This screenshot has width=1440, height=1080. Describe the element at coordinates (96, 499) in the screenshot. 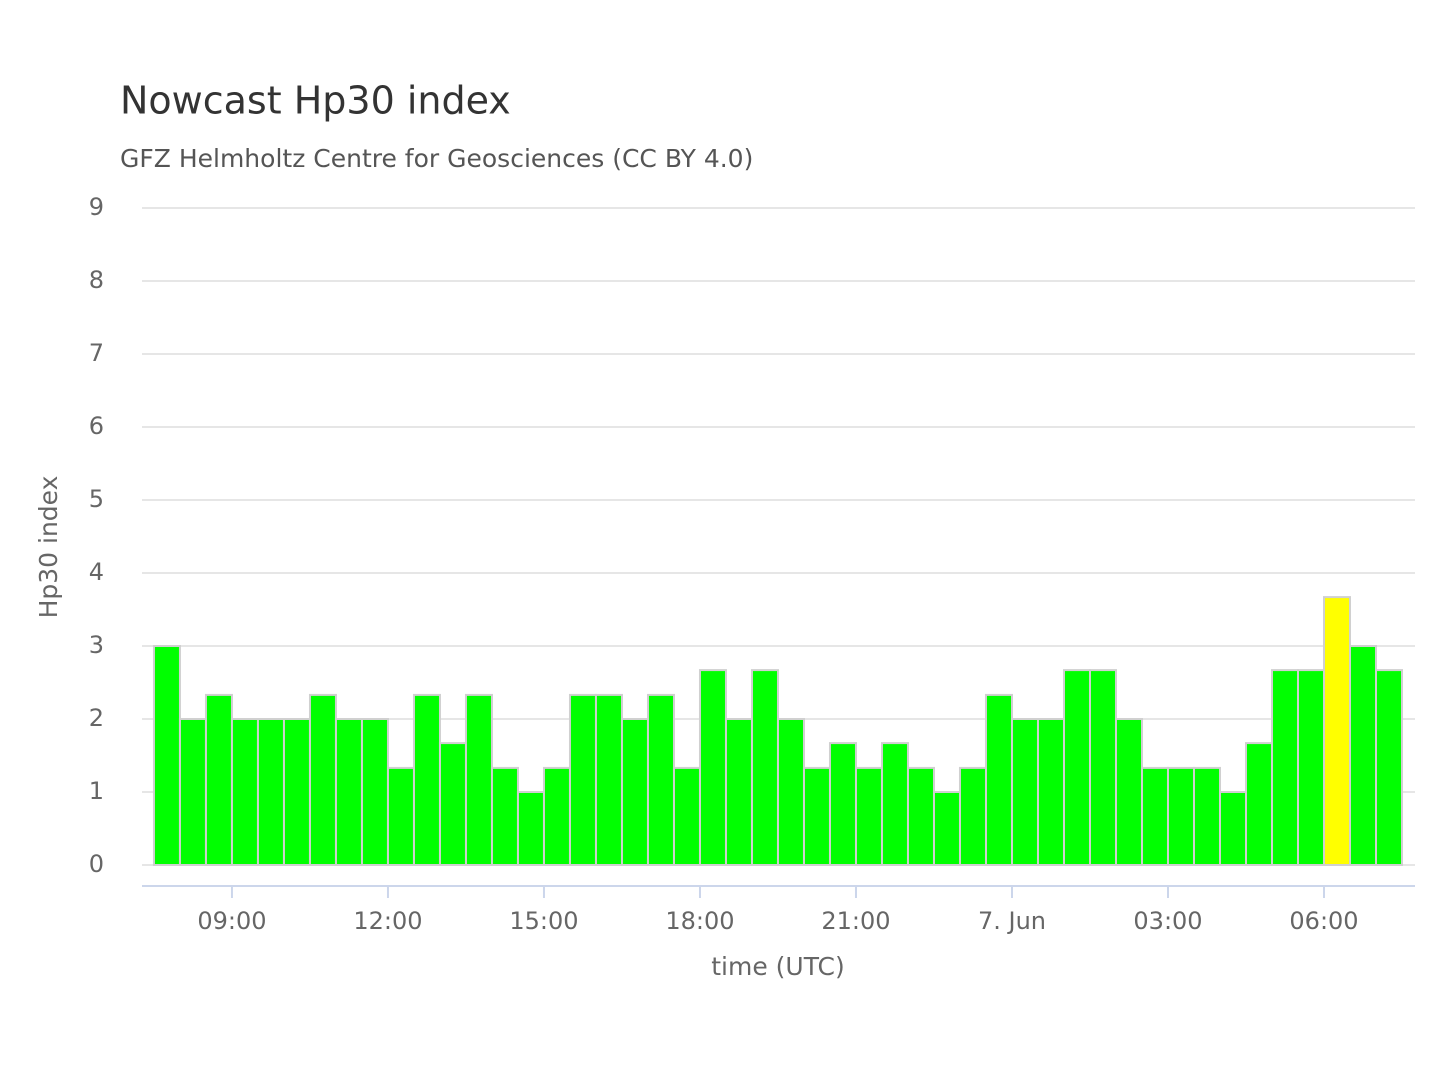

I see `y-tick-label: 5` at that location.